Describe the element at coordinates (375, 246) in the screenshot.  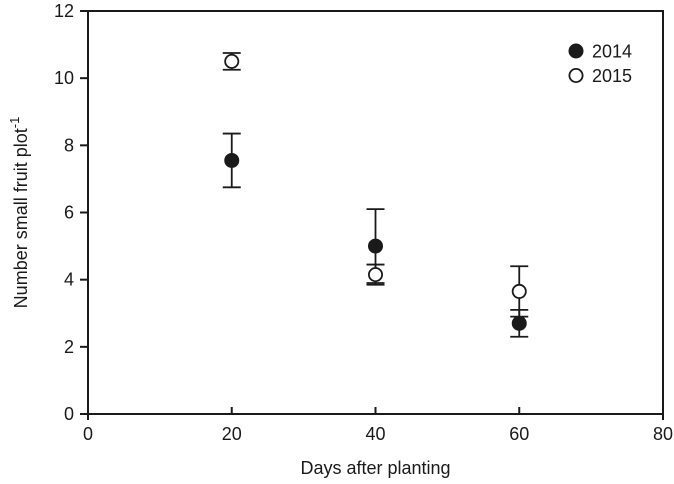
I see `data-point-2014-day40` at that location.